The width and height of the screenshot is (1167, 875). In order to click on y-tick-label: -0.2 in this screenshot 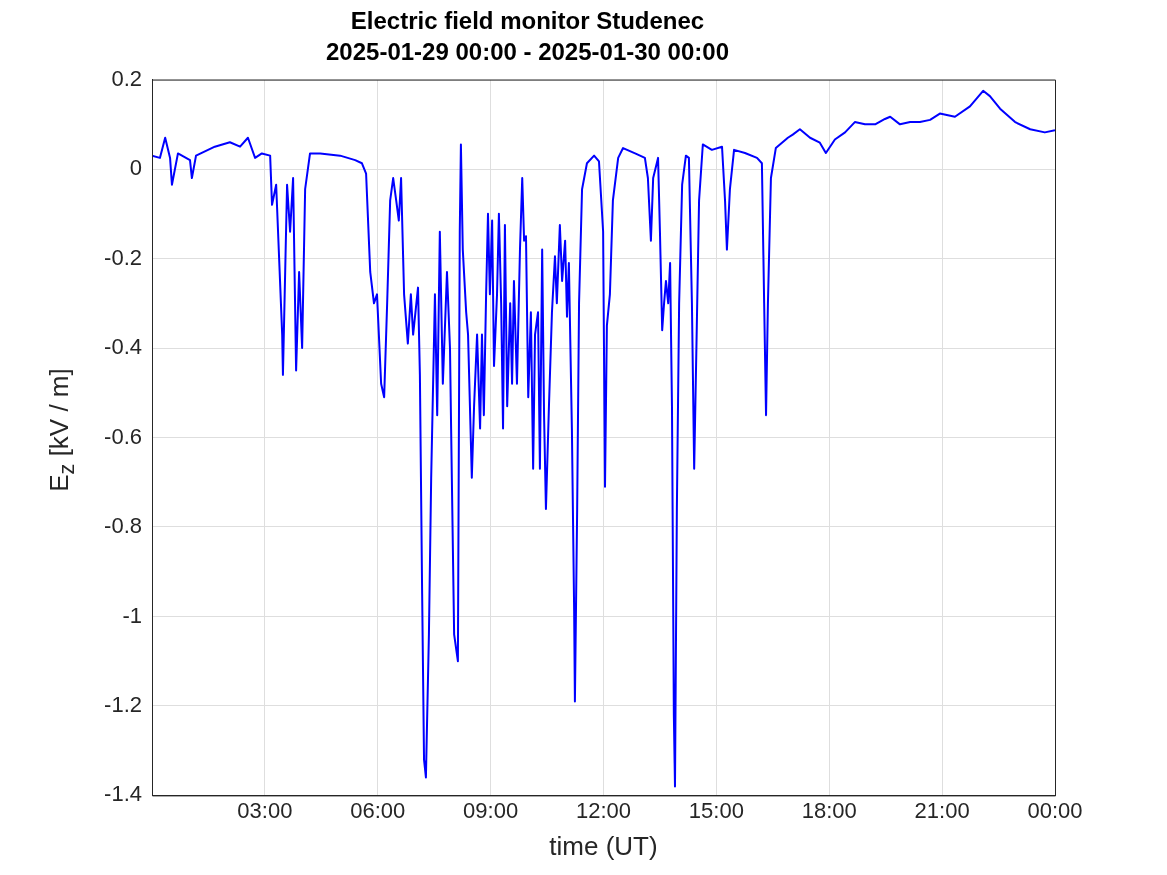, I will do `click(123, 257)`.